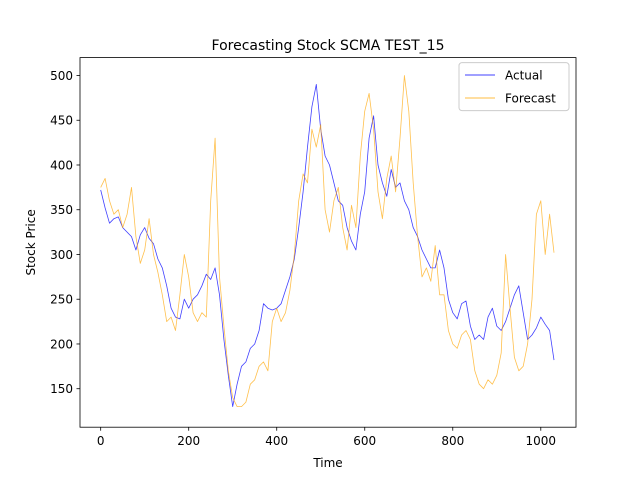 Image resolution: width=640 pixels, height=480 pixels. I want to click on chart-title: Forecasting Stock SCMA TEST_15, so click(328, 46).